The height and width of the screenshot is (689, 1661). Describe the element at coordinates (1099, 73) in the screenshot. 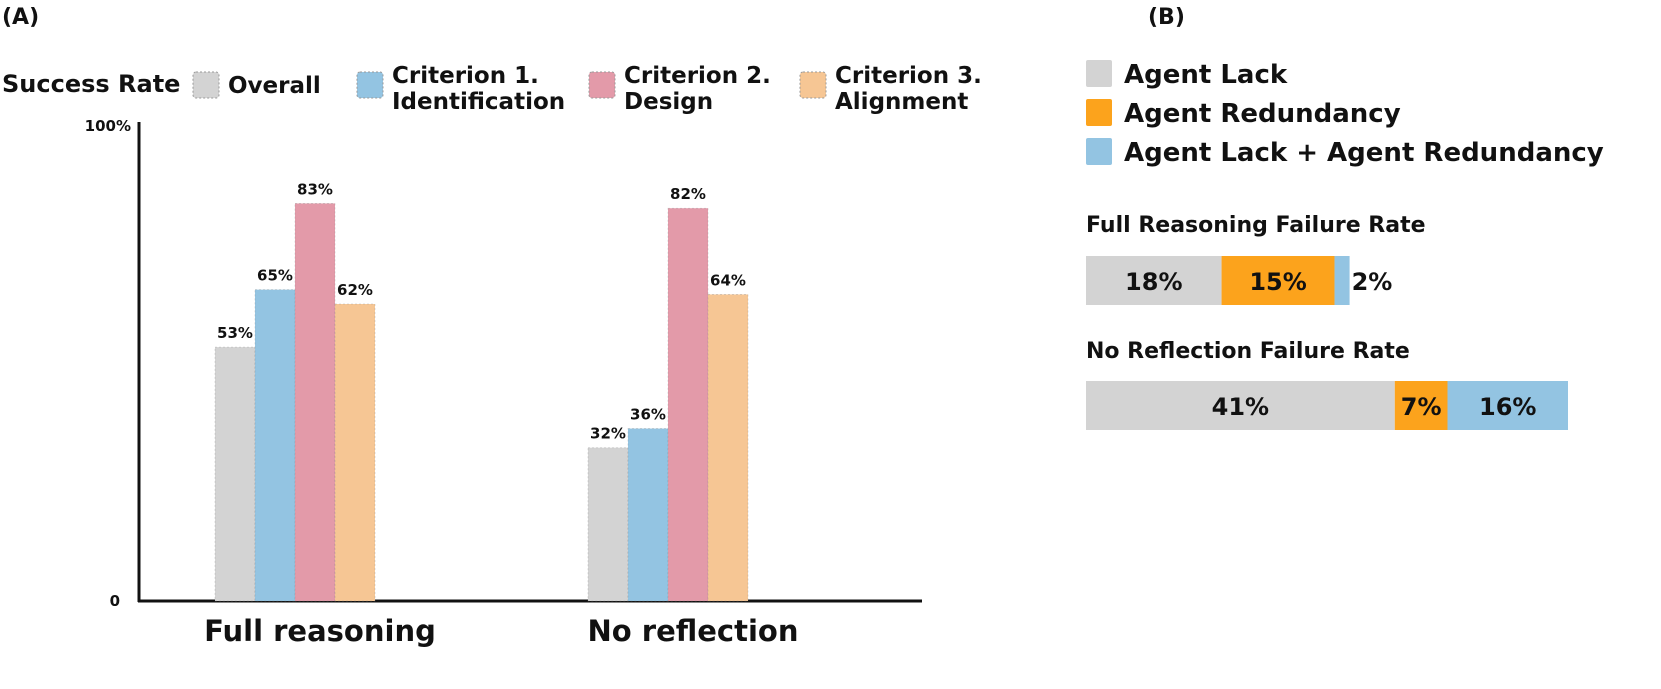

I see `legend-swatch-agent-lack` at that location.